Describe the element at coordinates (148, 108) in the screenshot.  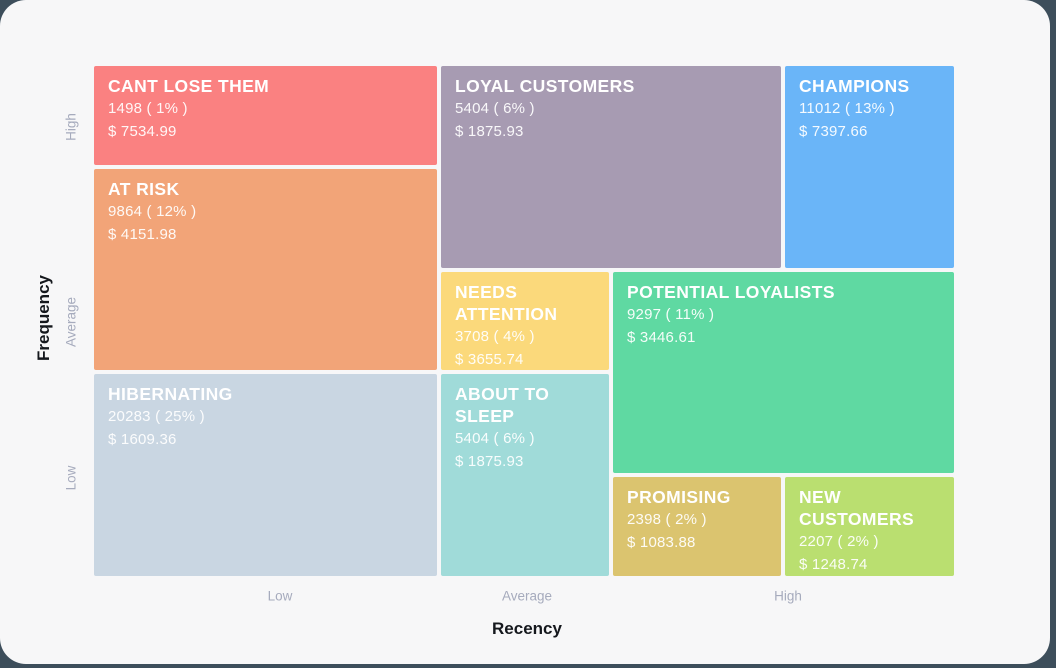
I see `segment-count: 1498 ( 1% )` at that location.